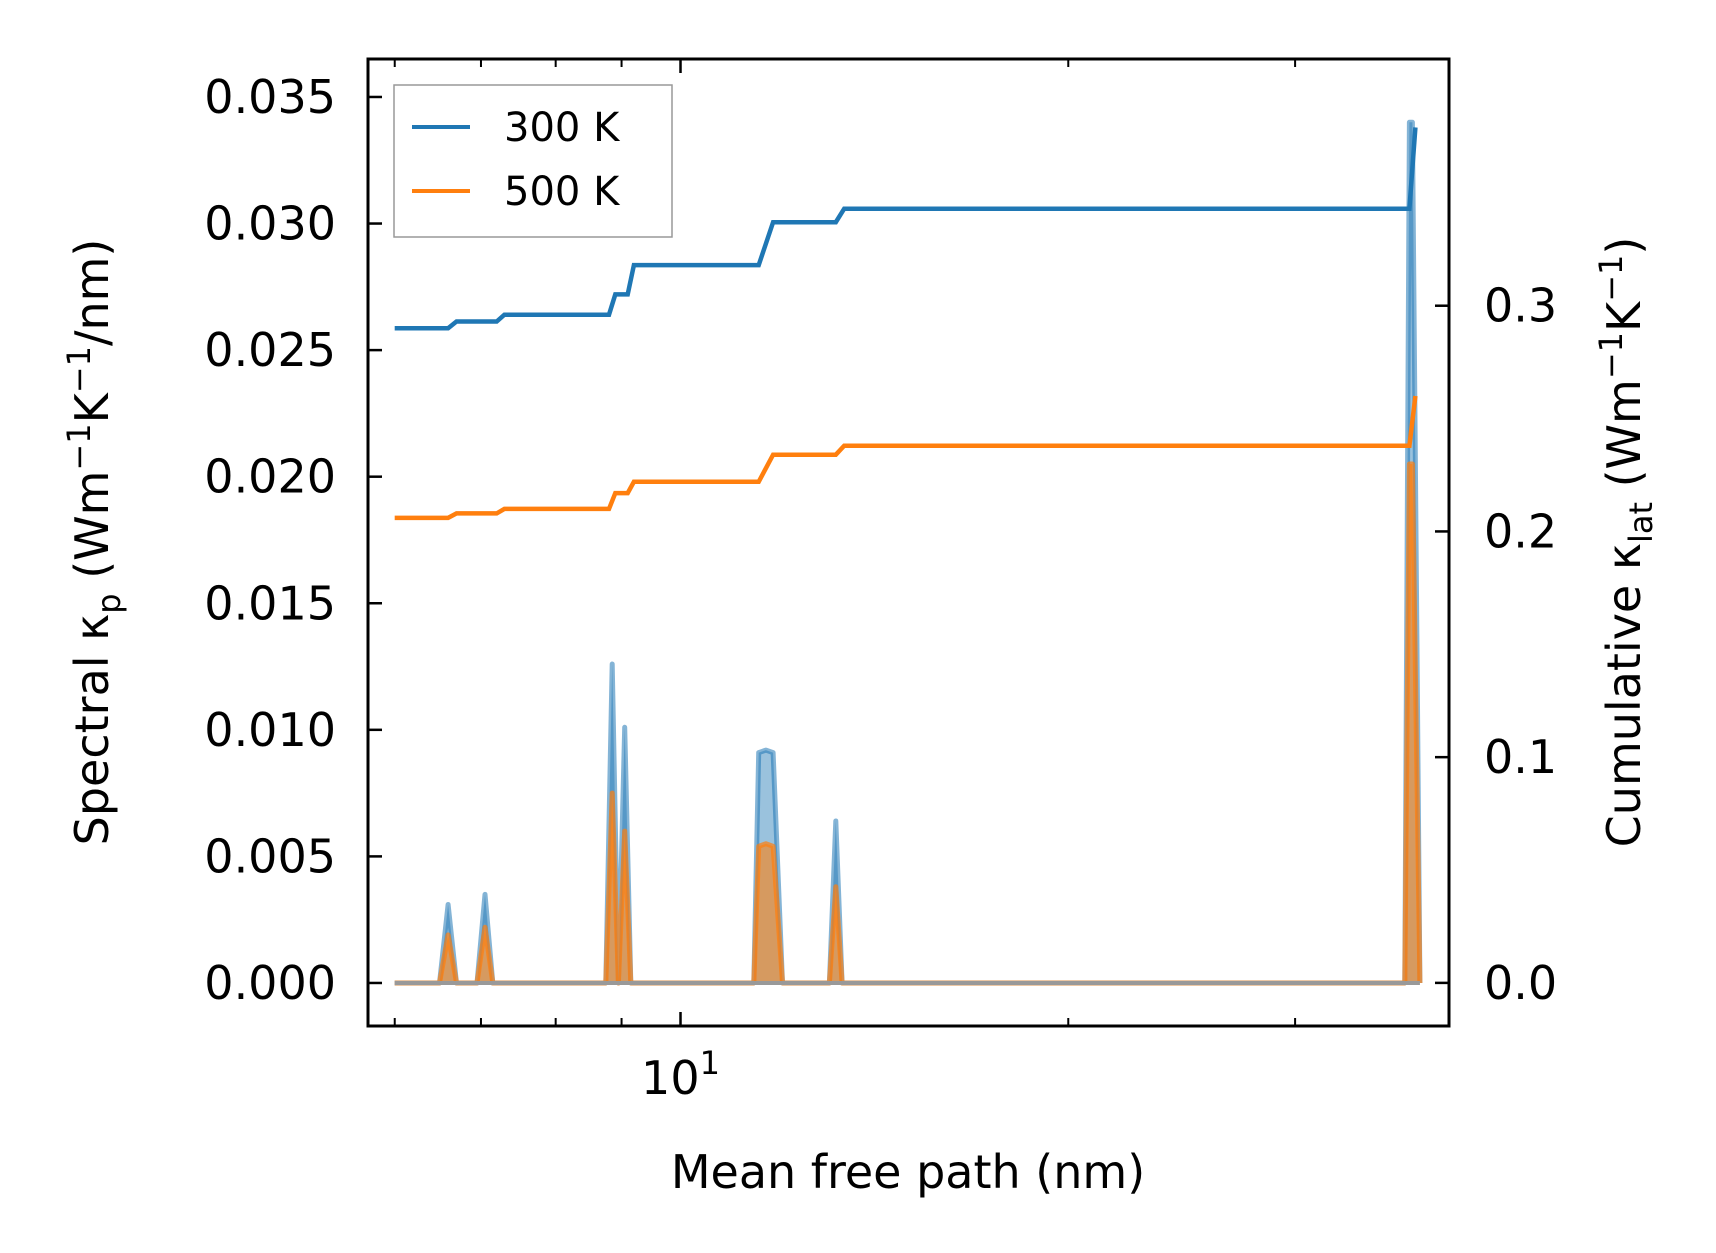 Image resolution: width=1716 pixels, height=1253 pixels. I want to click on y-right-label-post: ), so click(1624, 246).